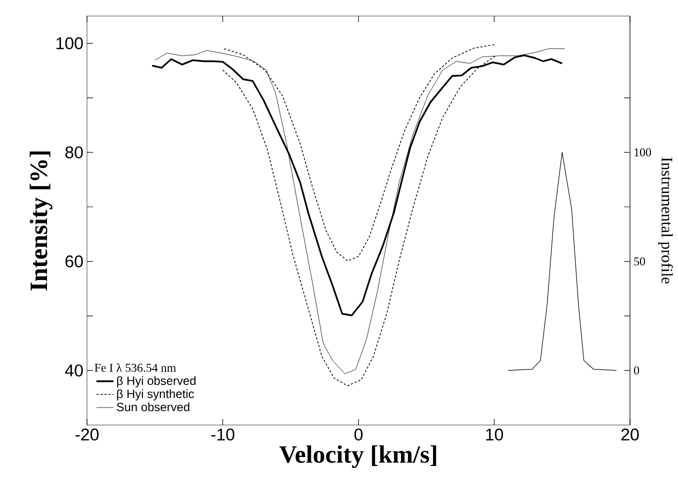 This screenshot has height=493, width=678. What do you see at coordinates (357, 456) in the screenshot?
I see `x-axis-title: Velocity [km/s]` at bounding box center [357, 456].